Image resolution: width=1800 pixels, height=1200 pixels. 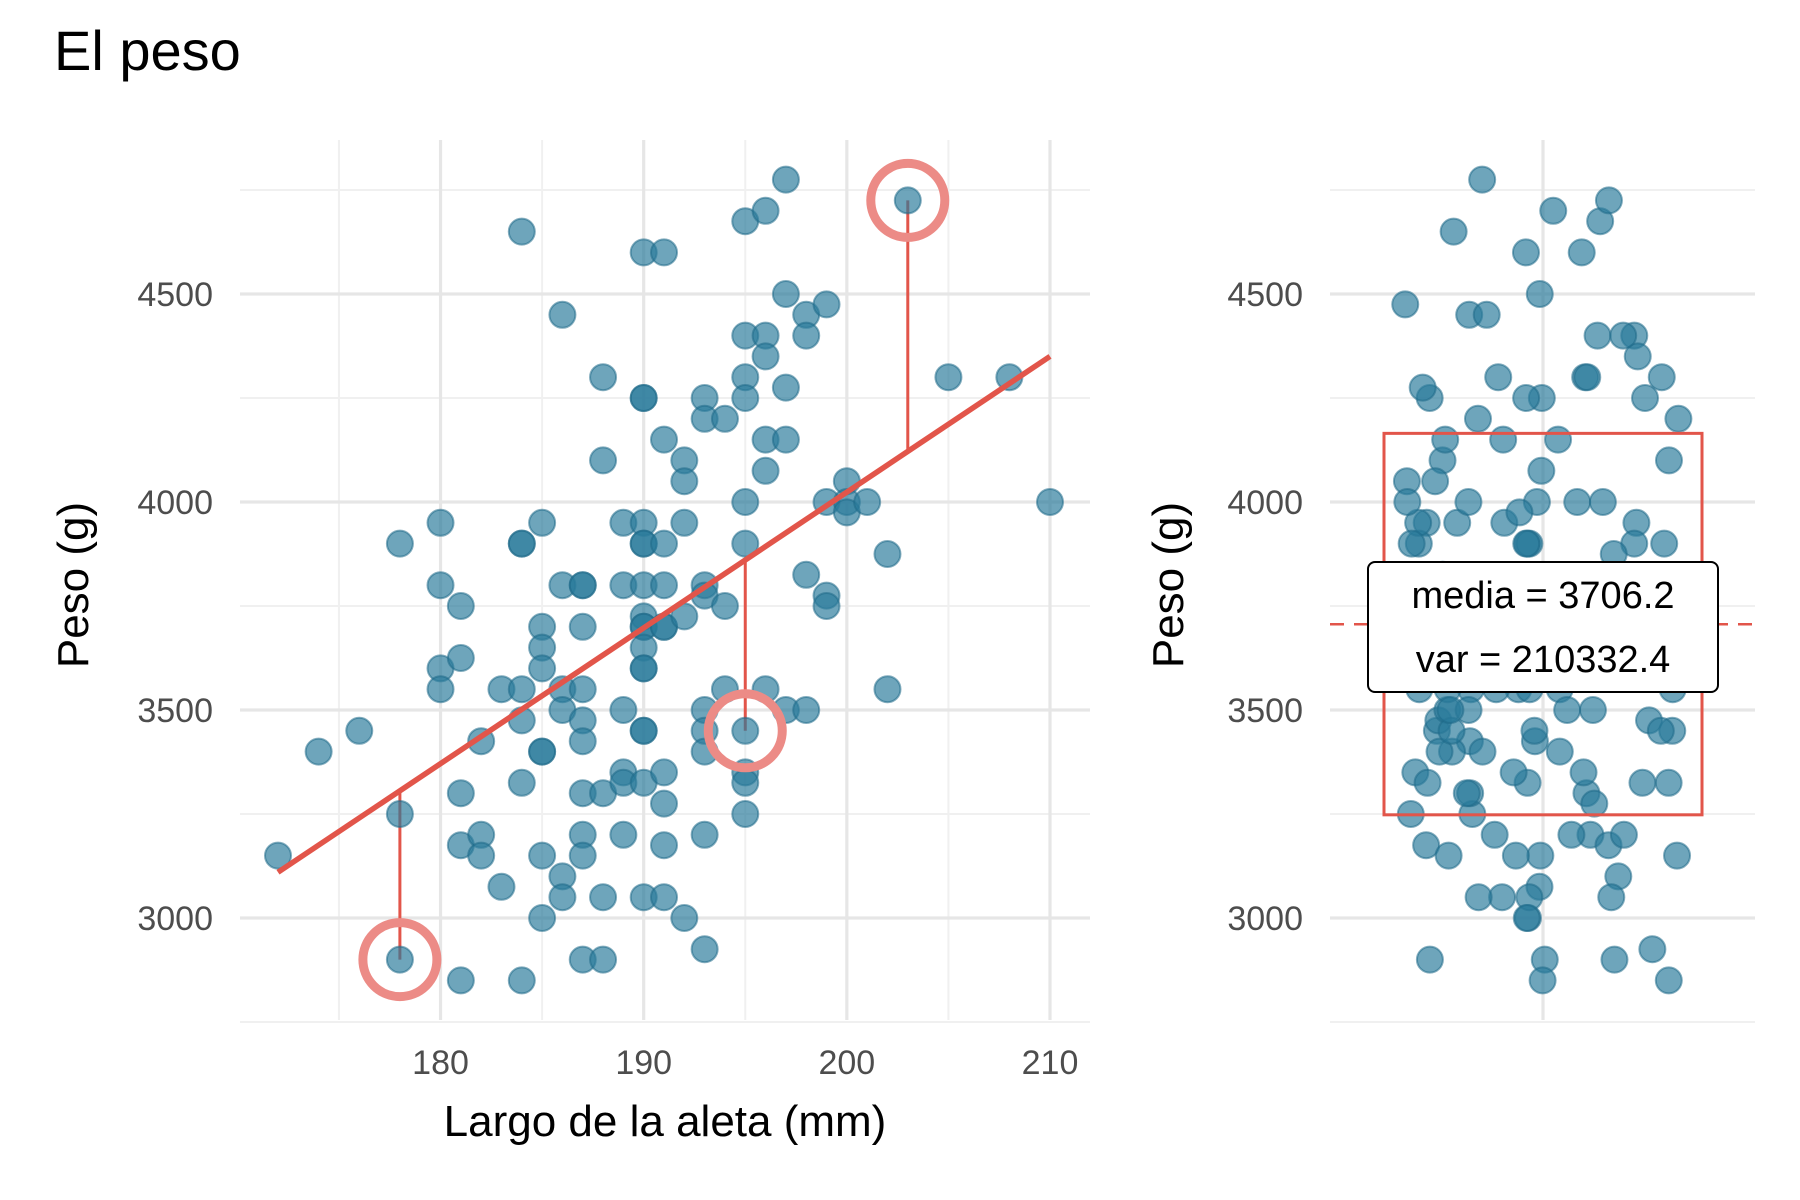 What do you see at coordinates (1050, 1063) in the screenshot?
I see `x-tick-label: 210` at bounding box center [1050, 1063].